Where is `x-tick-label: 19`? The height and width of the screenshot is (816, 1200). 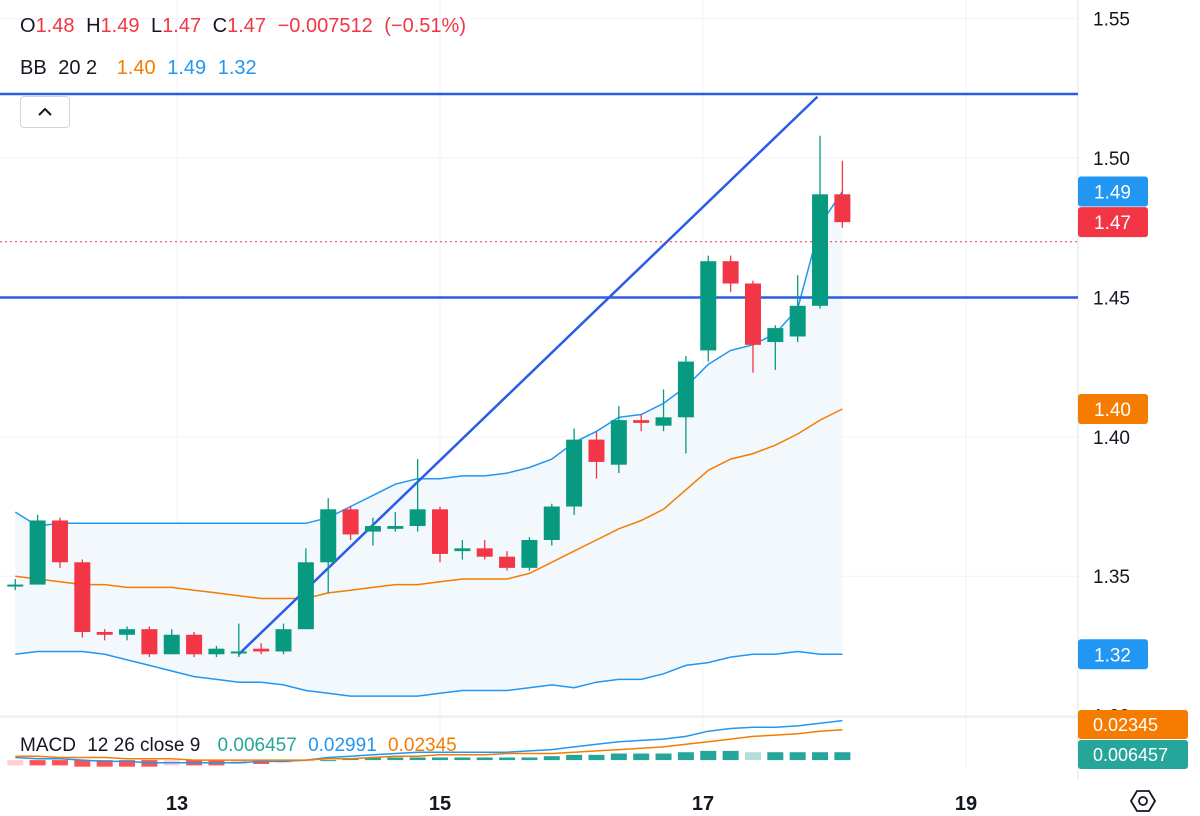 x-tick-label: 19 is located at coordinates (966, 803).